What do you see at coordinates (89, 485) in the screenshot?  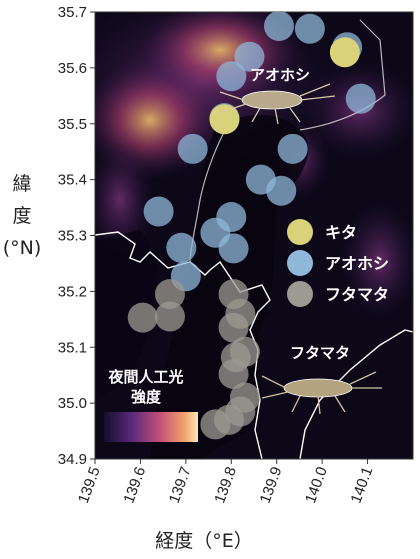 I see `x-tick-label: 139.5` at bounding box center [89, 485].